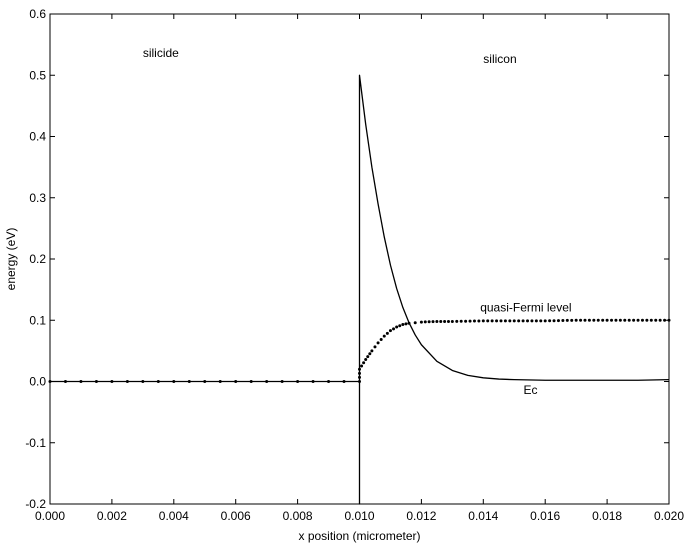  I want to click on annotation-ec: Ec, so click(531, 390).